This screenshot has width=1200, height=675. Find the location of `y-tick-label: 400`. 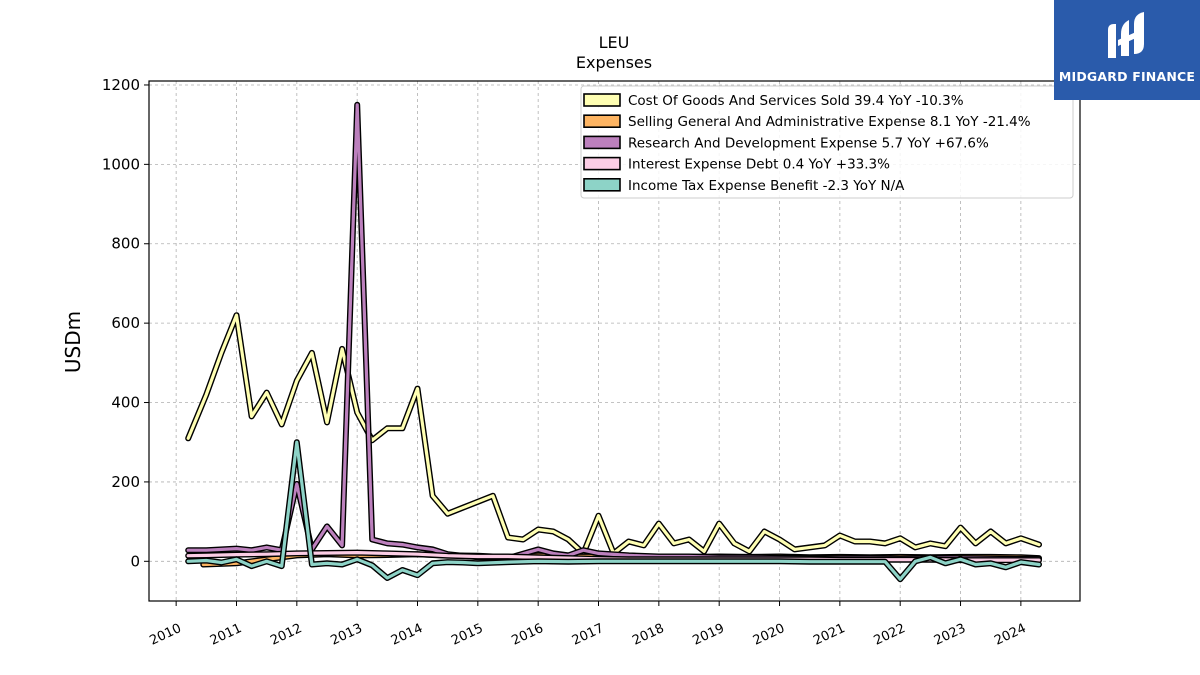

y-tick-label: 400 is located at coordinates (125, 403).